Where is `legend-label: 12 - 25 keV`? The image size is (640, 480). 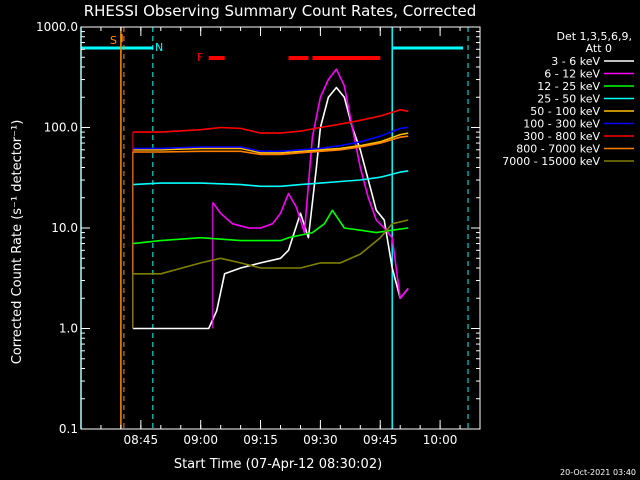
legend-label: 12 - 25 keV is located at coordinates (568, 86).